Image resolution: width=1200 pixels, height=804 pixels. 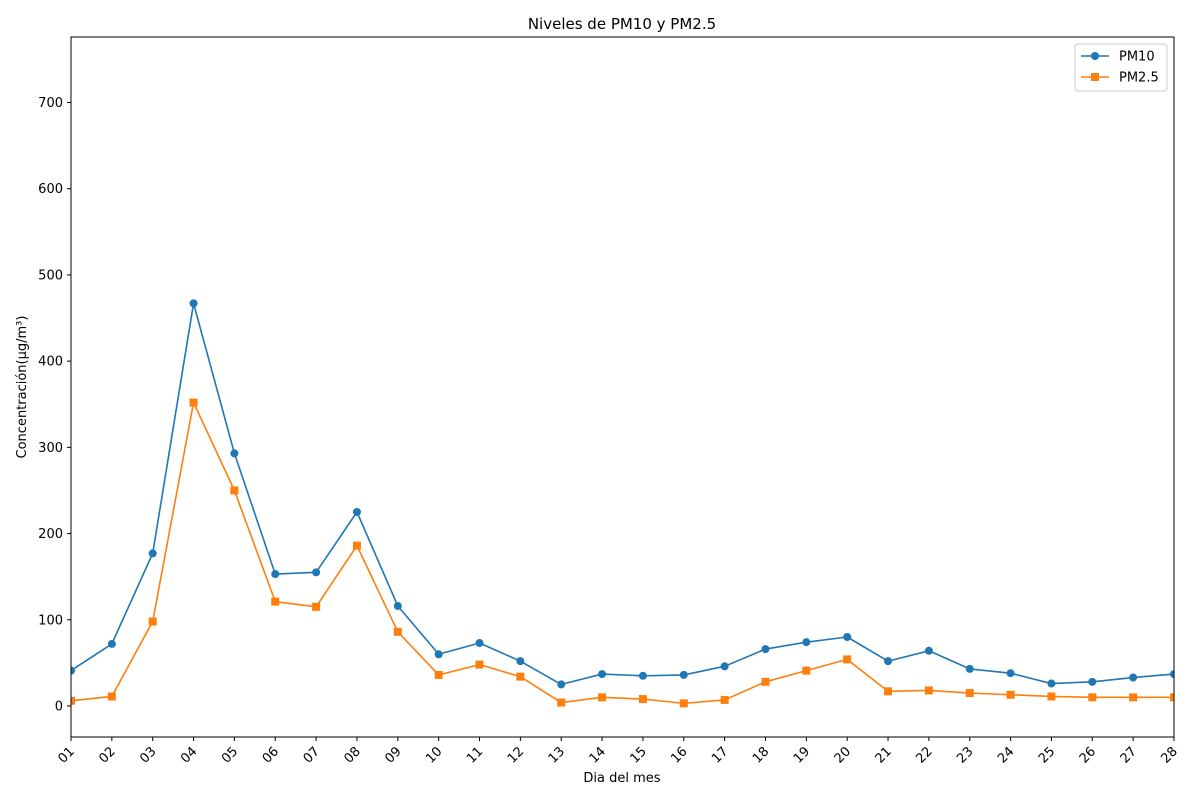 I want to click on y-axis-label: Concentración(µg/m³), so click(x=22, y=387).